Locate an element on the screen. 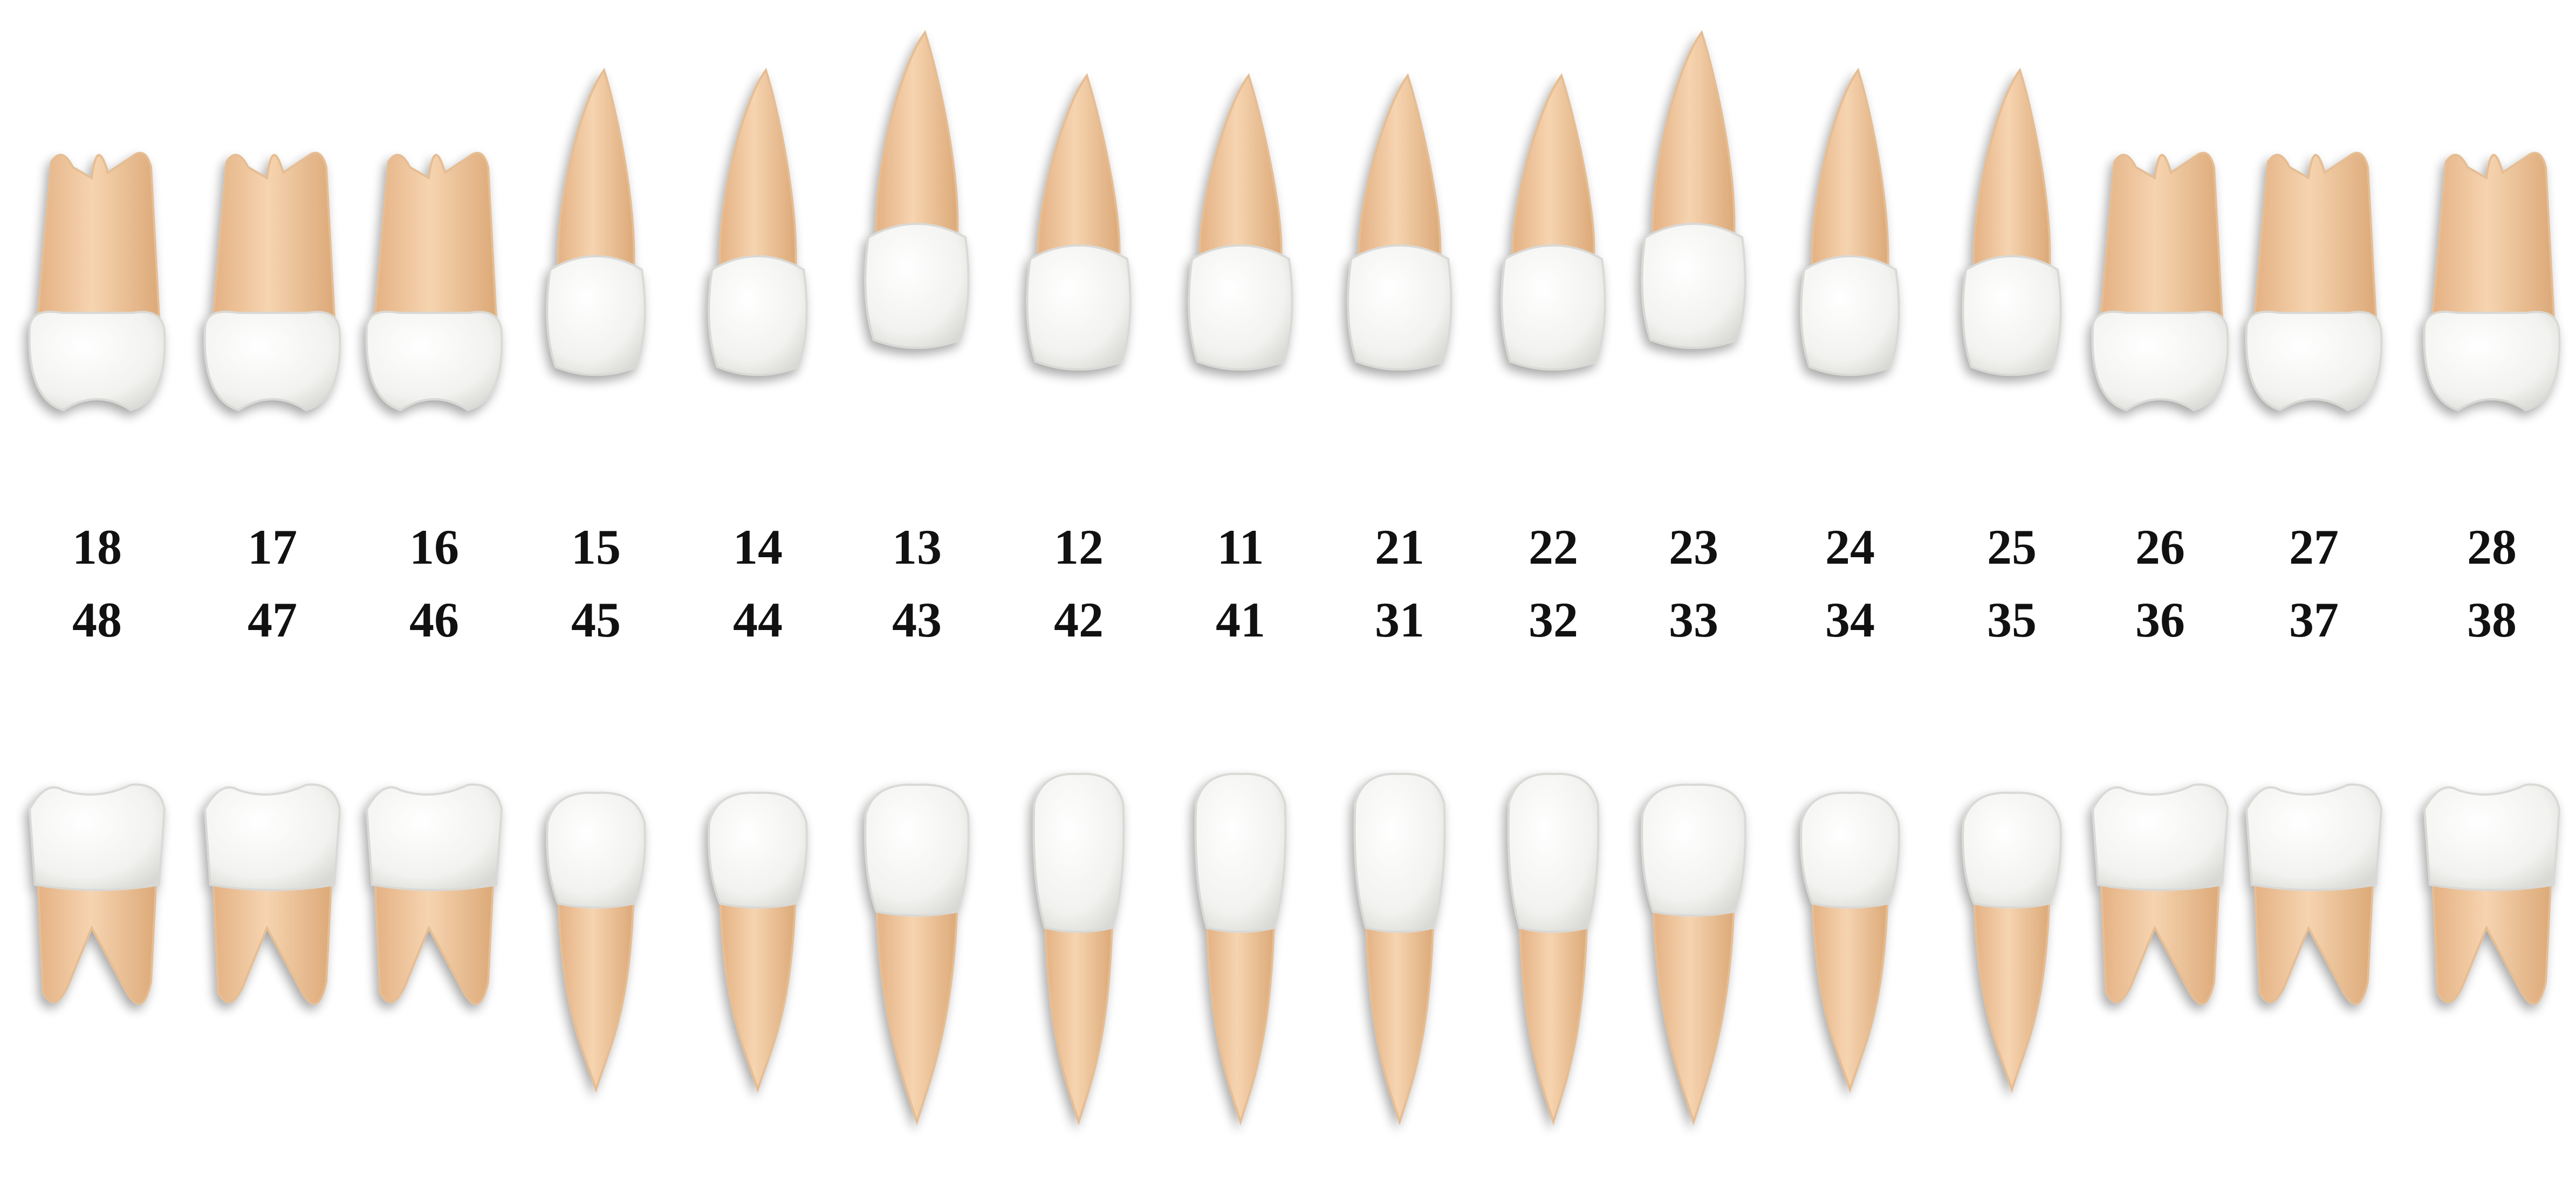 The width and height of the screenshot is (2576, 1191). lower-tooth-34-root is located at coordinates (1850, 989).